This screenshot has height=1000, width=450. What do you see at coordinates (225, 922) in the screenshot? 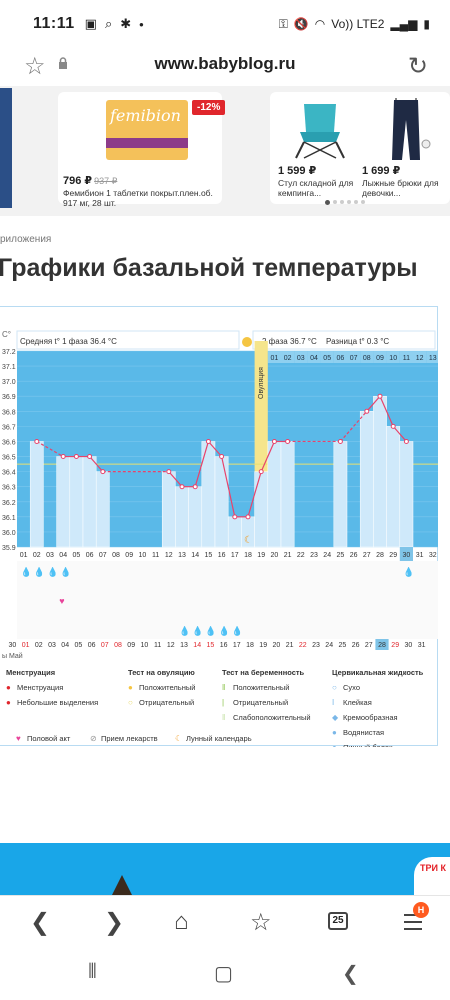
I see `browser-nav-bar: ❮ ❯ ⌂ ☆ 25 H` at bounding box center [225, 922].